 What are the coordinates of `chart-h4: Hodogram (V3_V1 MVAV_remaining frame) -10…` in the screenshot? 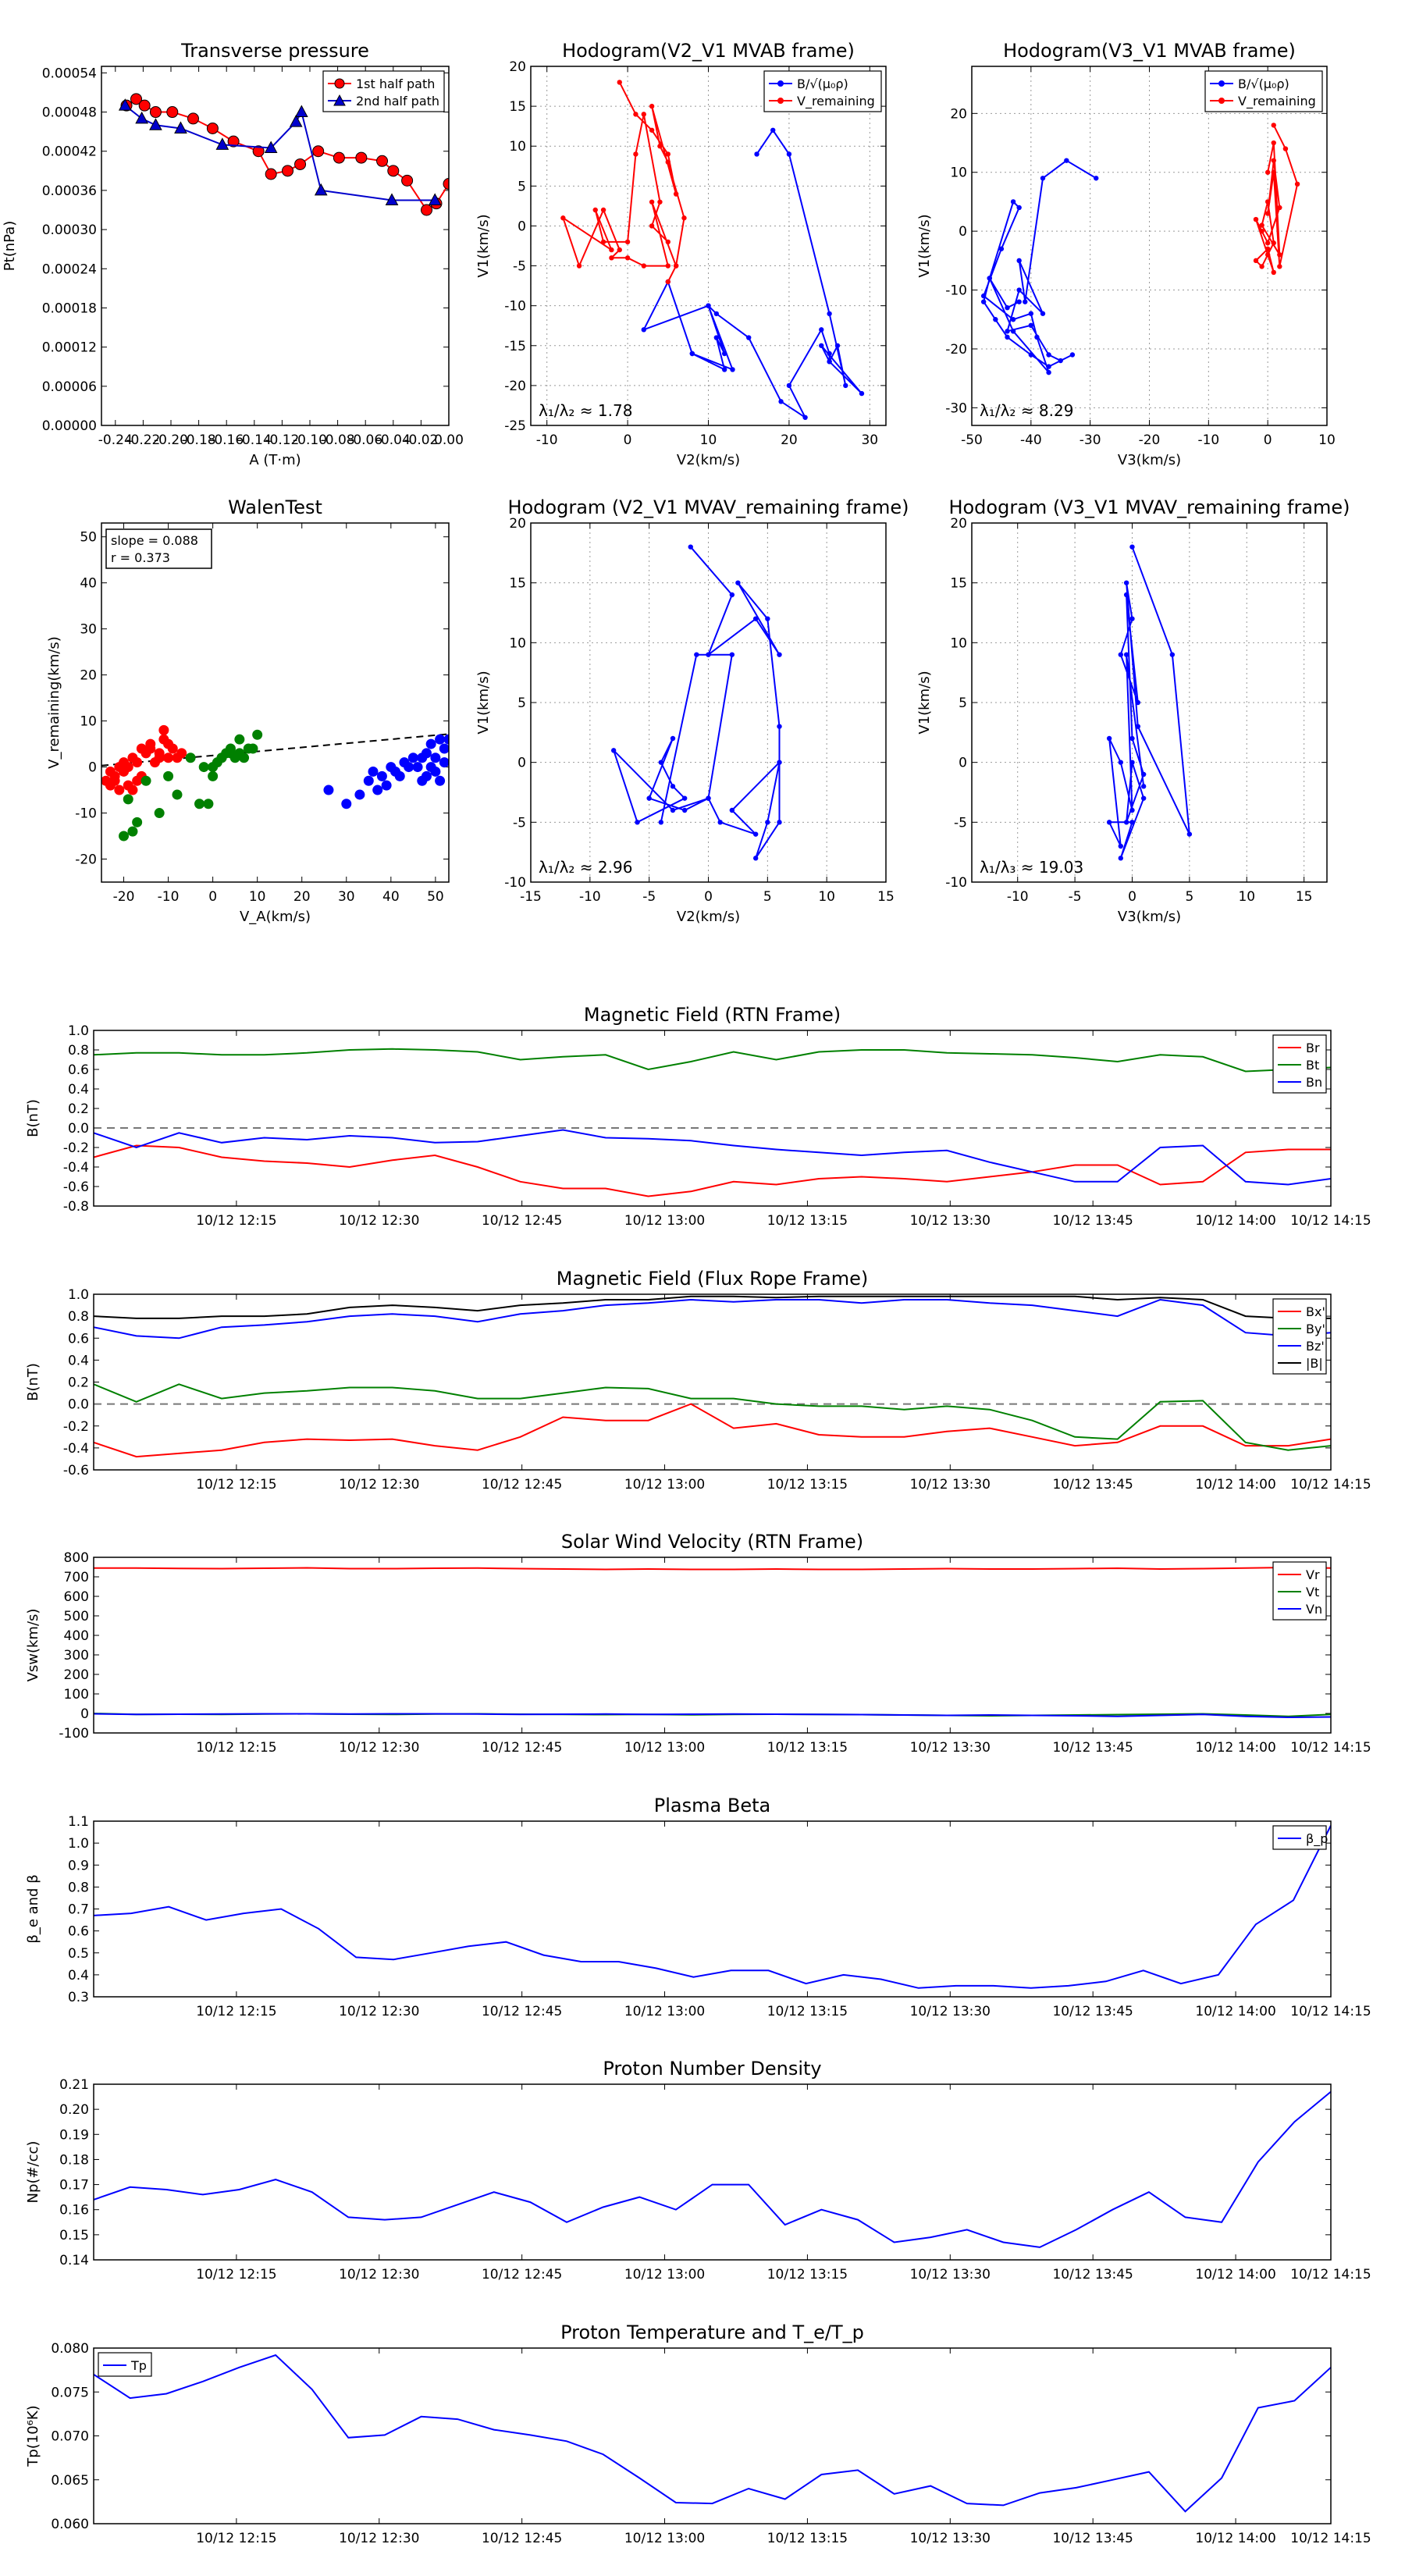 It's located at (1133, 710).